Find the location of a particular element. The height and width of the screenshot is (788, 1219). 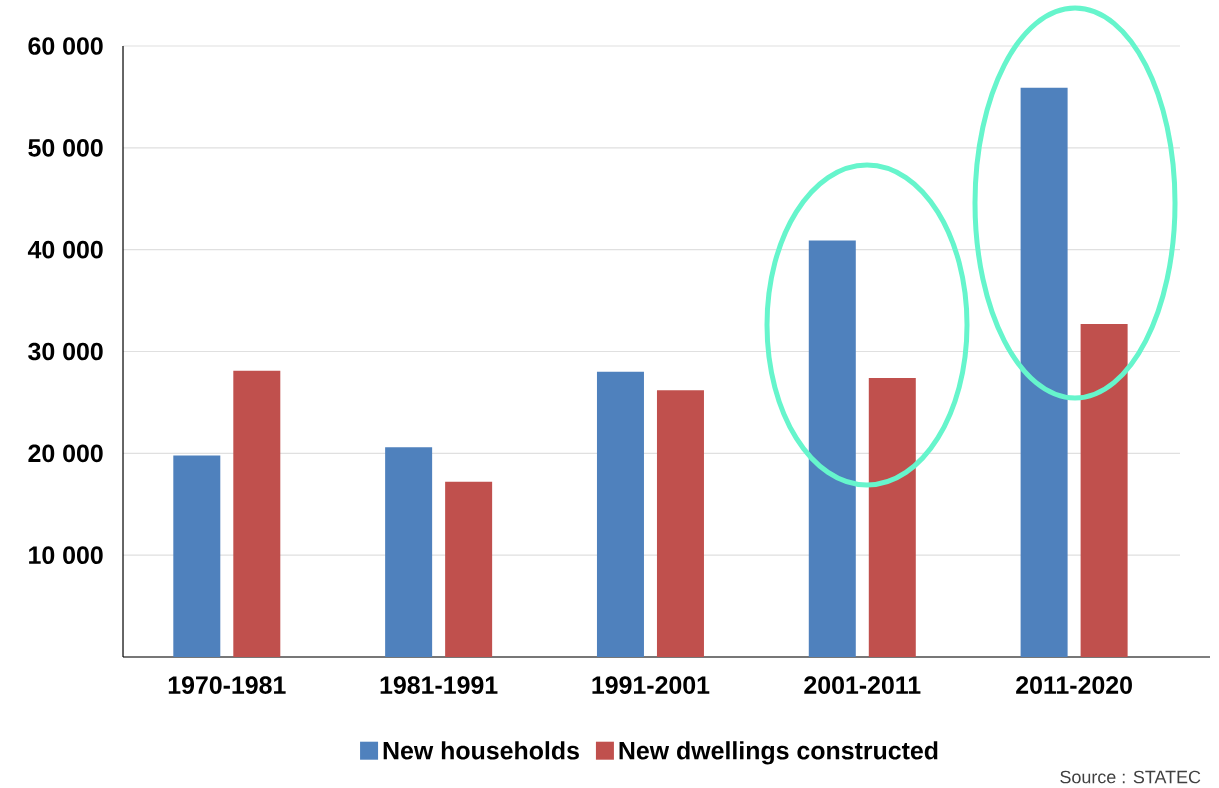

x-tick-label: 2011-2020 is located at coordinates (1074, 685).